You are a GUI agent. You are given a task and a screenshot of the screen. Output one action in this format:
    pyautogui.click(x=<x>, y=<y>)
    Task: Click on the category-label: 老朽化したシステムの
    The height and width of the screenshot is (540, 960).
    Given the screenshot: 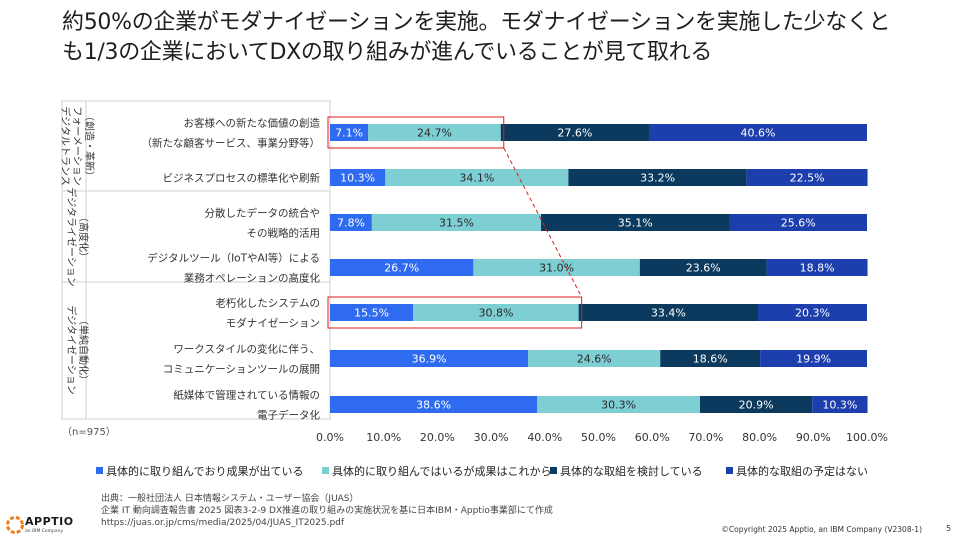 What is the action you would take?
    pyautogui.click(x=267, y=303)
    